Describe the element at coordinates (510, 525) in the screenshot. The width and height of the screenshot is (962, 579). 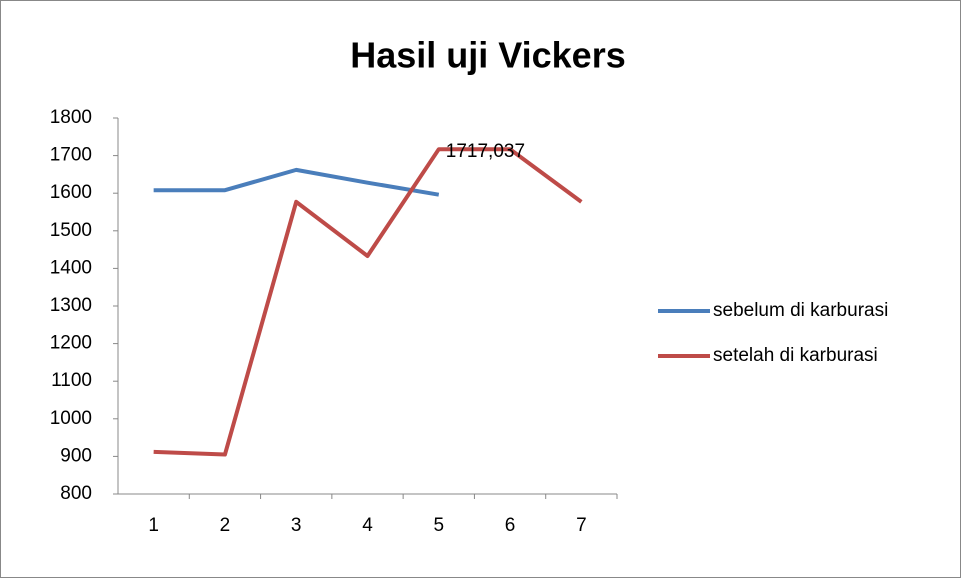
I see `x-tick-label: 6` at that location.